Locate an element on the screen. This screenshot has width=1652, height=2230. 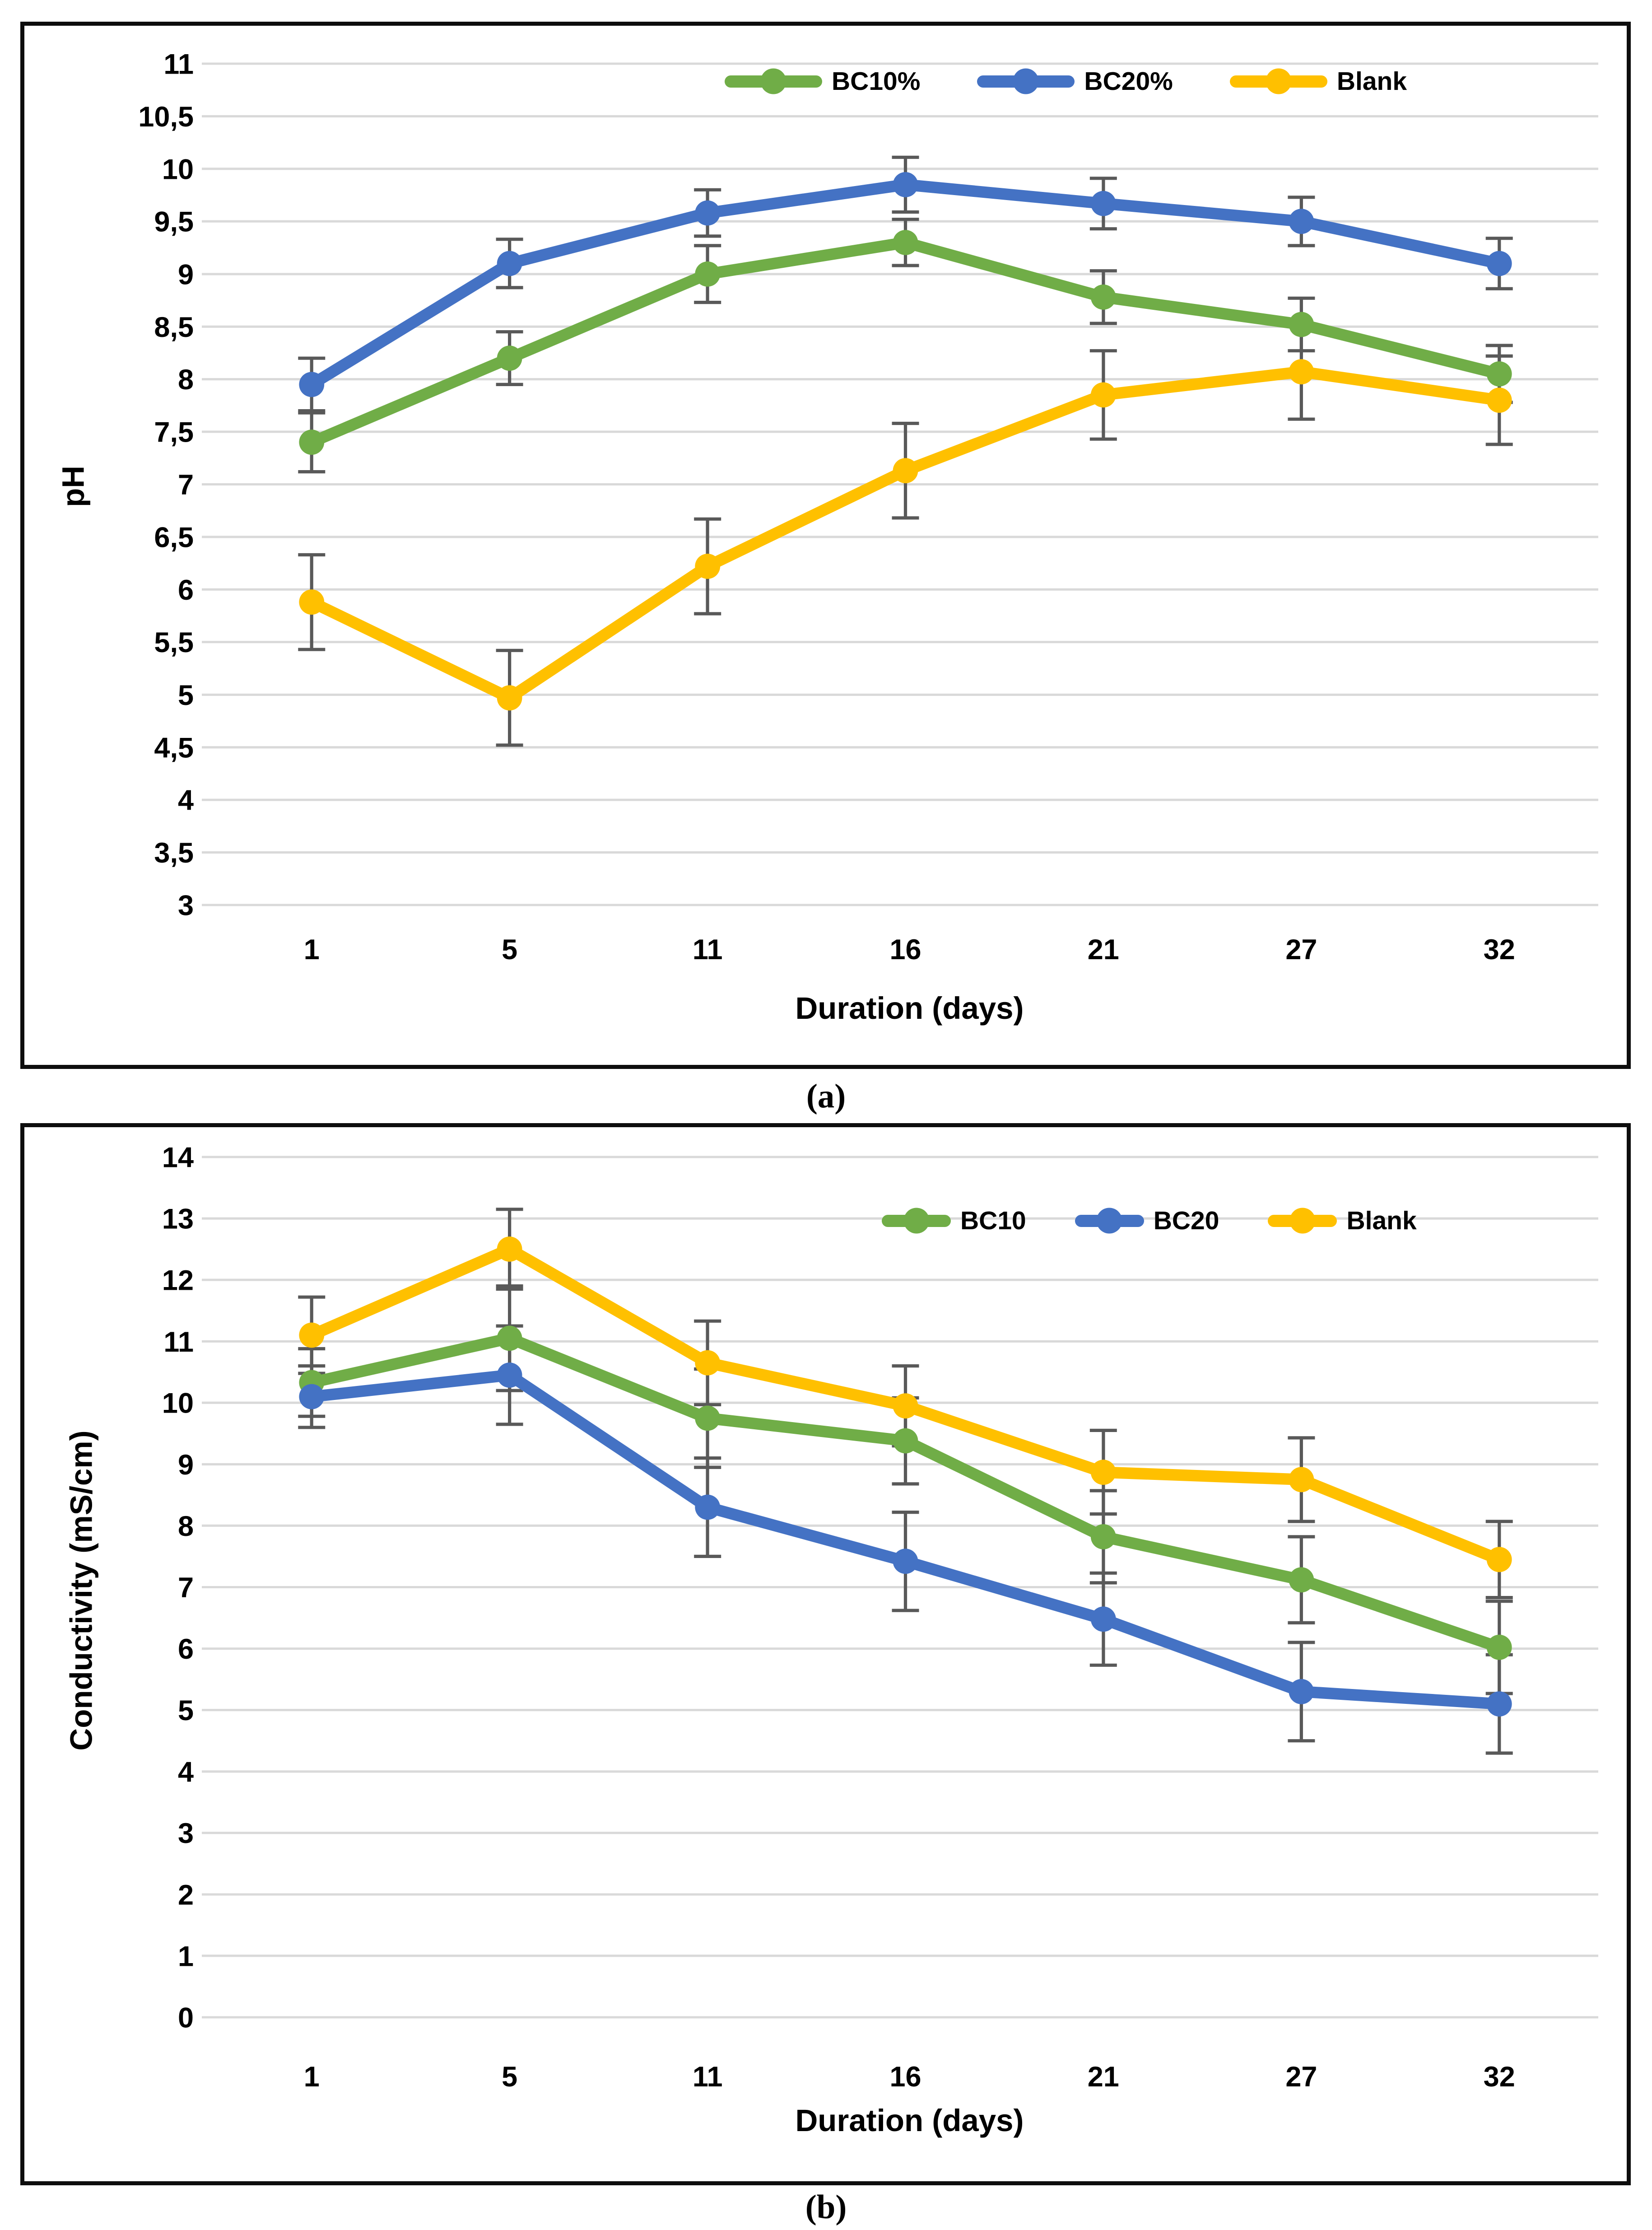
legend-item-bc20: BC20 is located at coordinates (1147, 1221).